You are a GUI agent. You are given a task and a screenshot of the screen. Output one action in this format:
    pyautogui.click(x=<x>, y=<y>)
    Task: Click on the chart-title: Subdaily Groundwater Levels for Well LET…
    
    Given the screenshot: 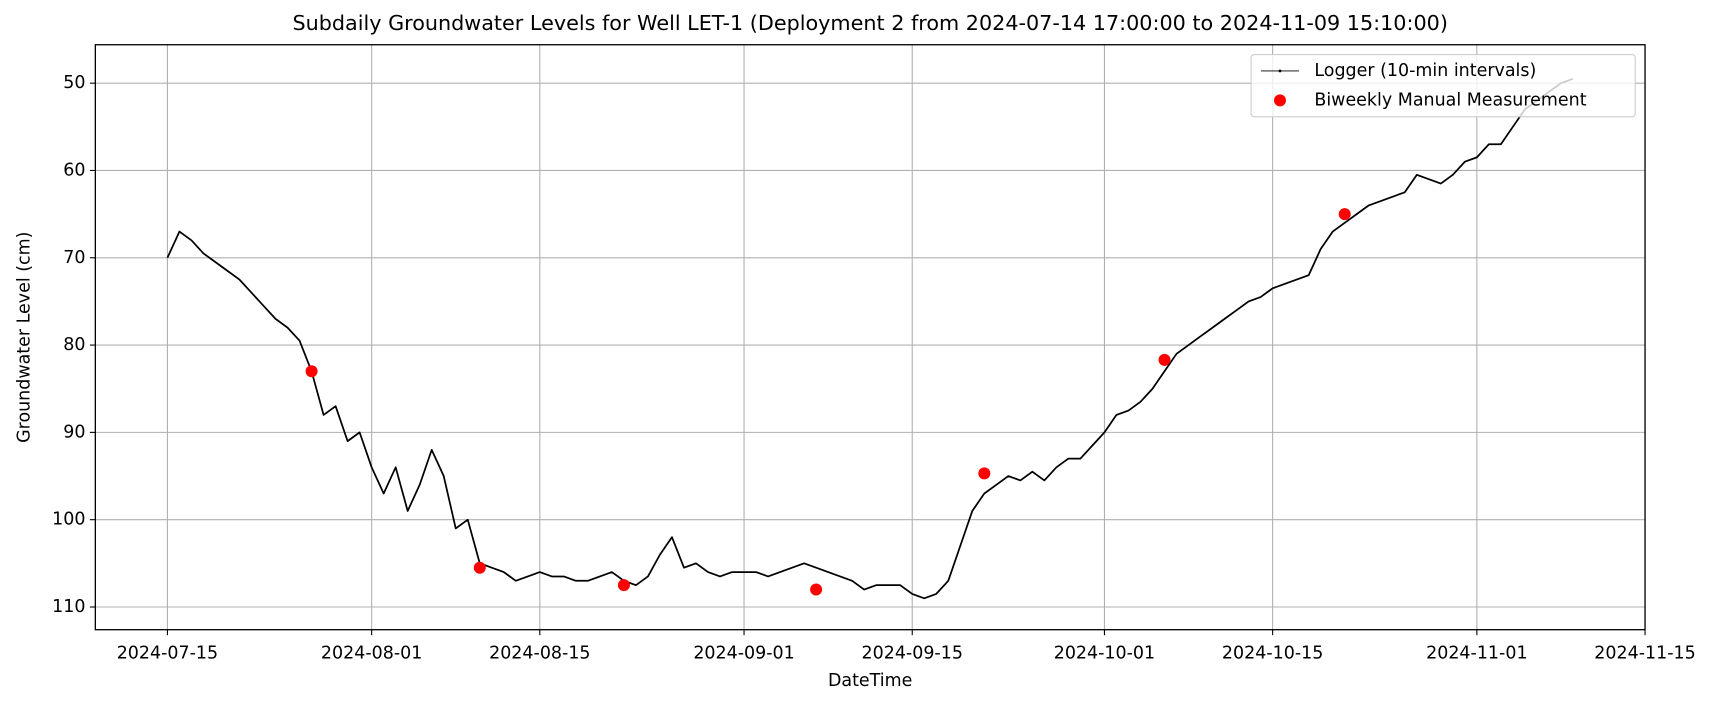 What is the action you would take?
    pyautogui.click(x=869, y=23)
    